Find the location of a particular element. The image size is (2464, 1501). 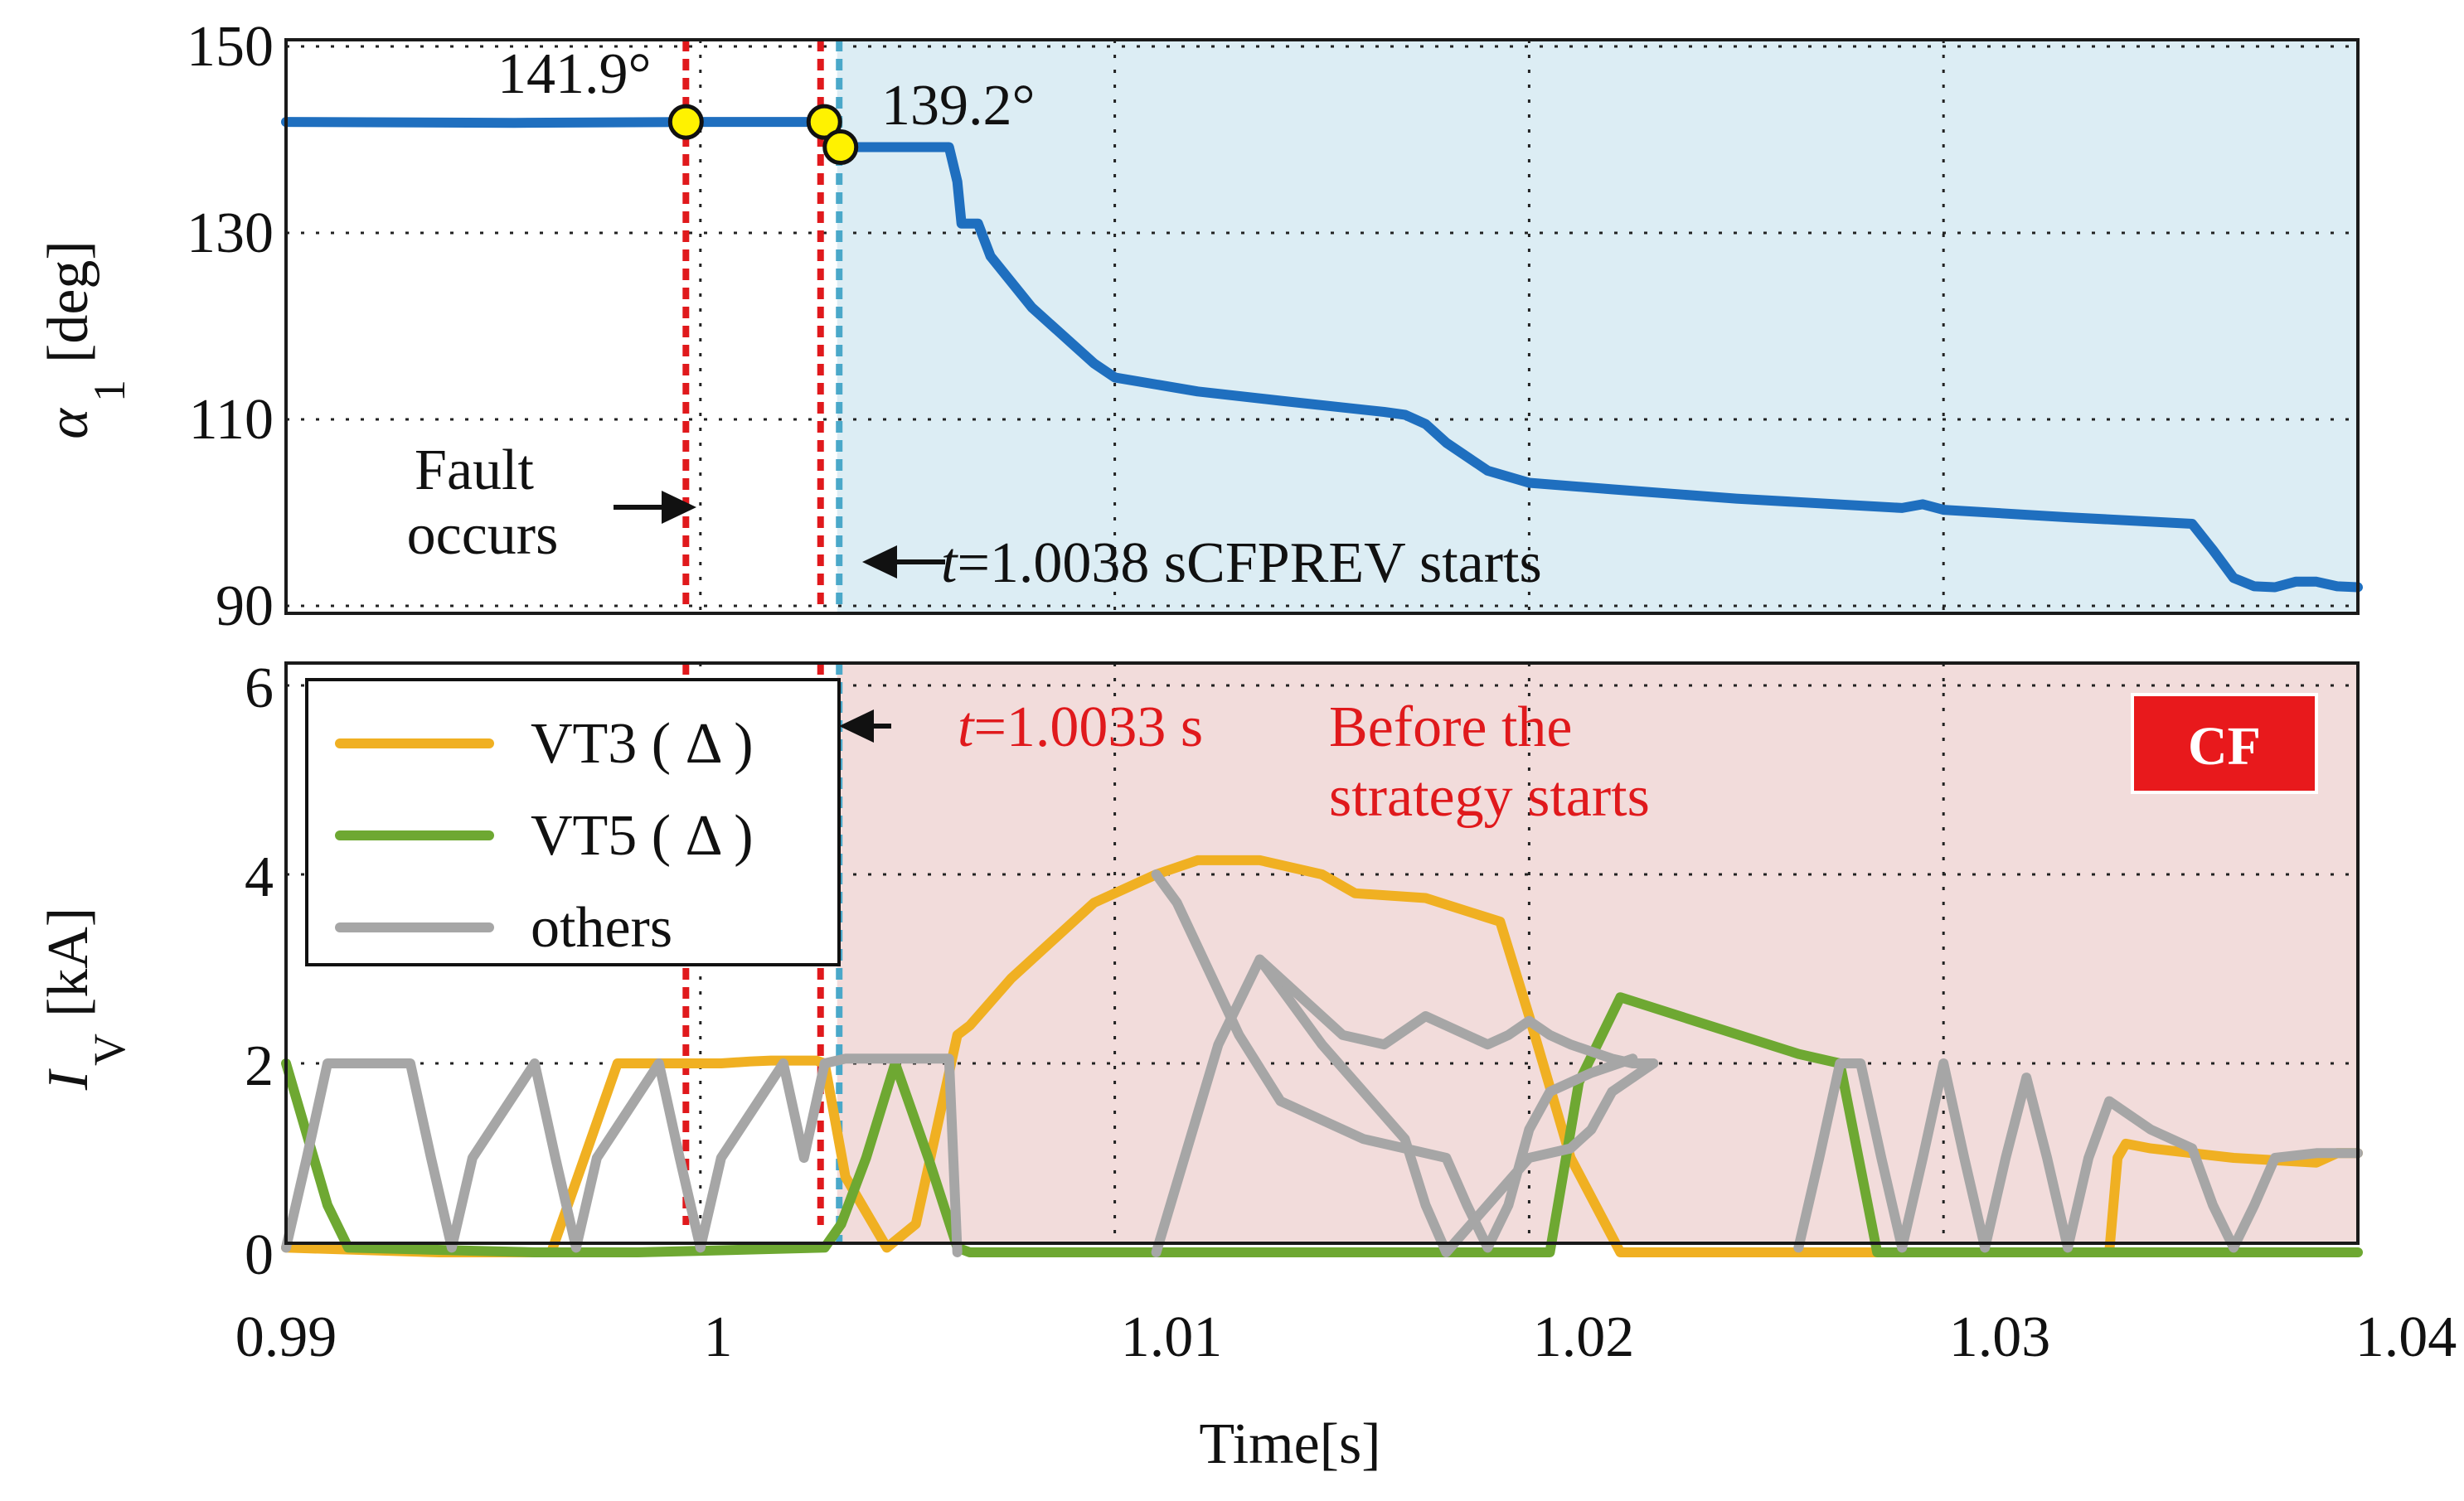

bottom-ytick-label: 4 is located at coordinates (260, 877).